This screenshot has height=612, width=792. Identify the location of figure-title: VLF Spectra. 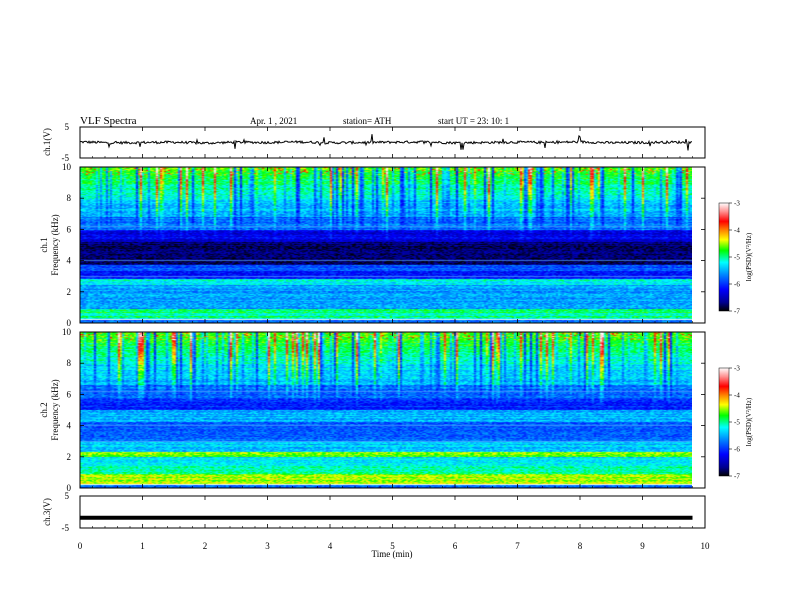
(108, 121).